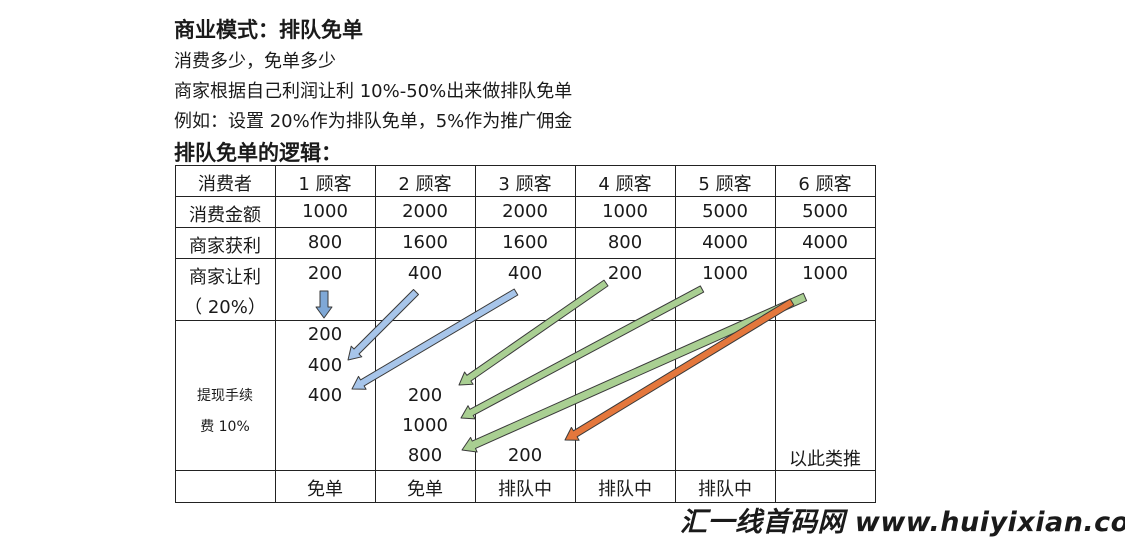  I want to click on etc-note: 以此类推, so click(825, 459).